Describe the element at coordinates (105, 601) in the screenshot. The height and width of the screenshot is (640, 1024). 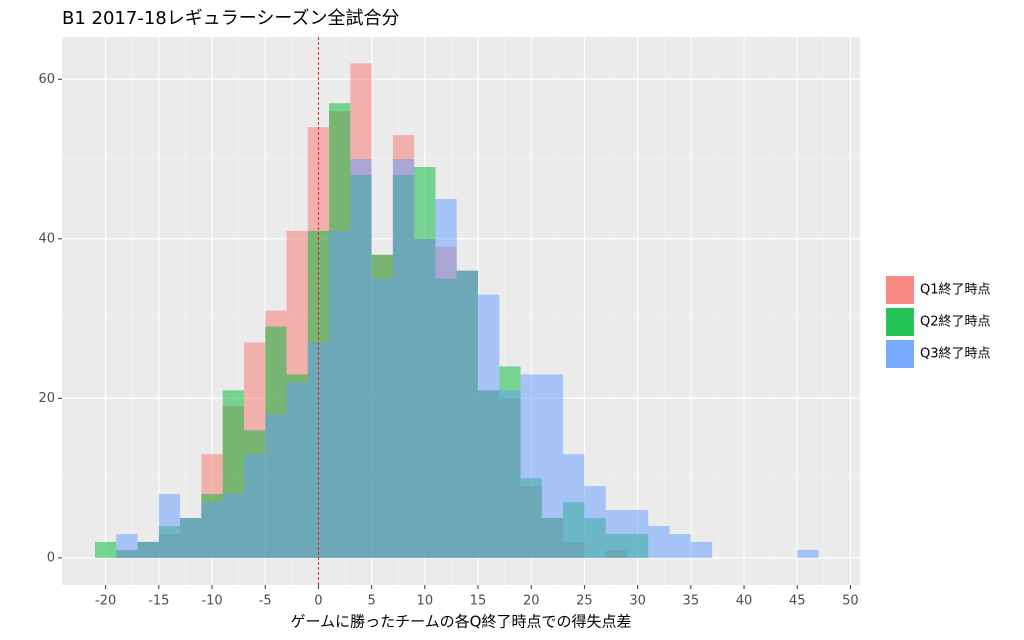
I see `x-tick-label: -20` at that location.